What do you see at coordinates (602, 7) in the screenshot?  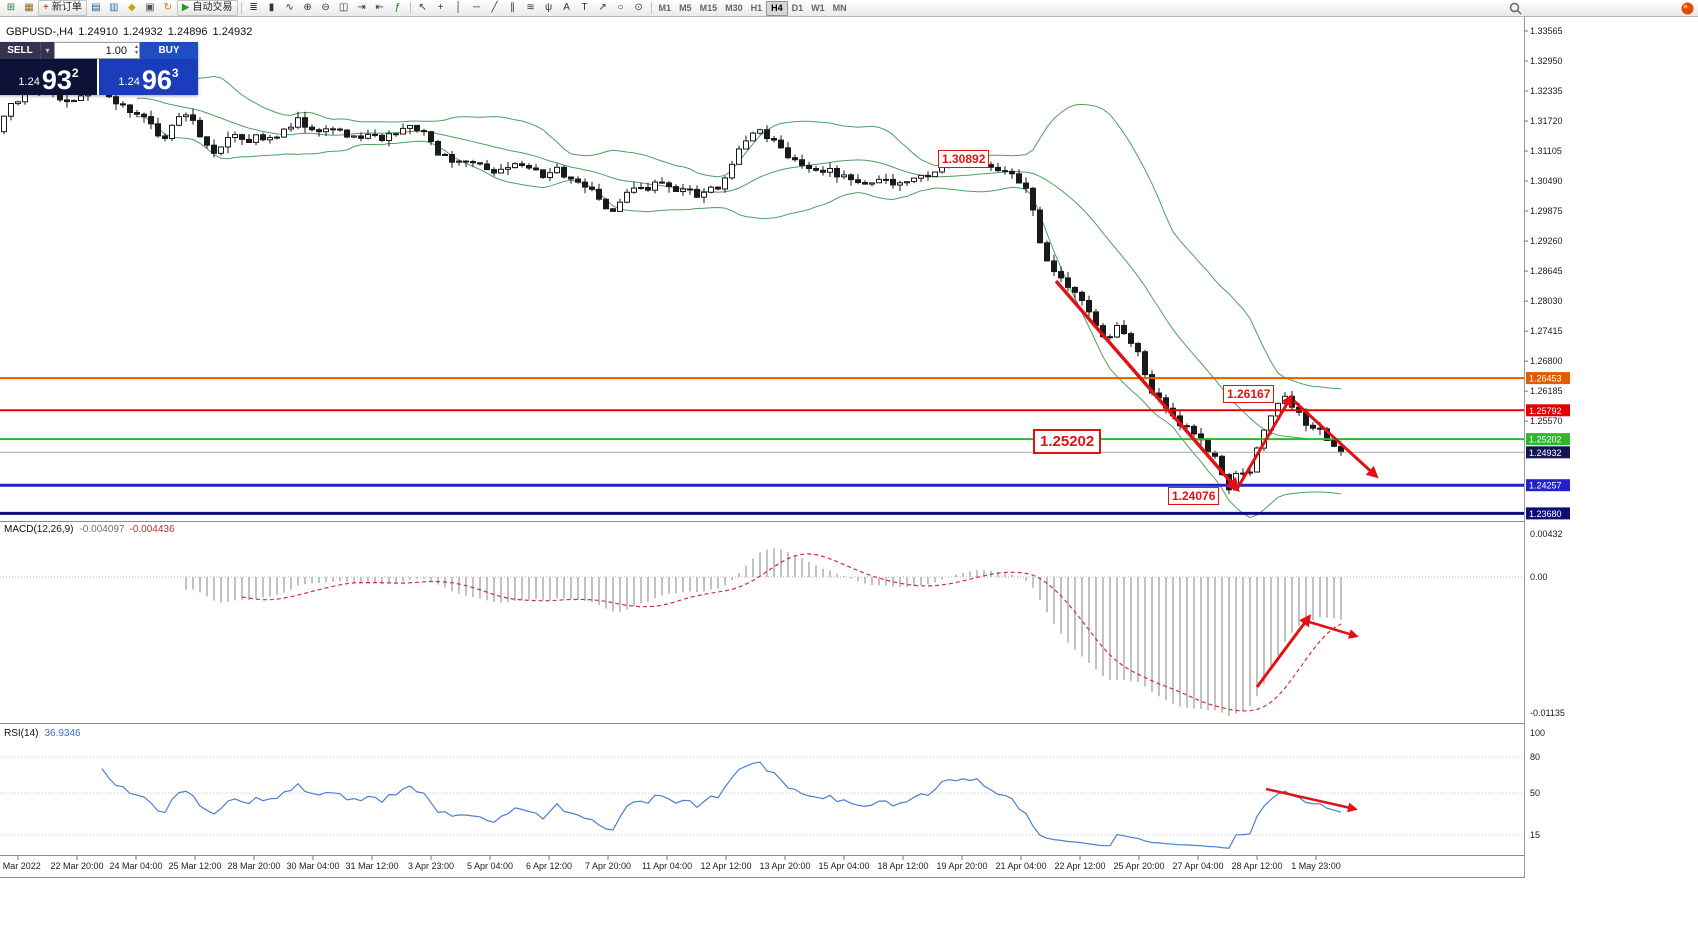 I see `arrow-objects-button: ↗` at bounding box center [602, 7].